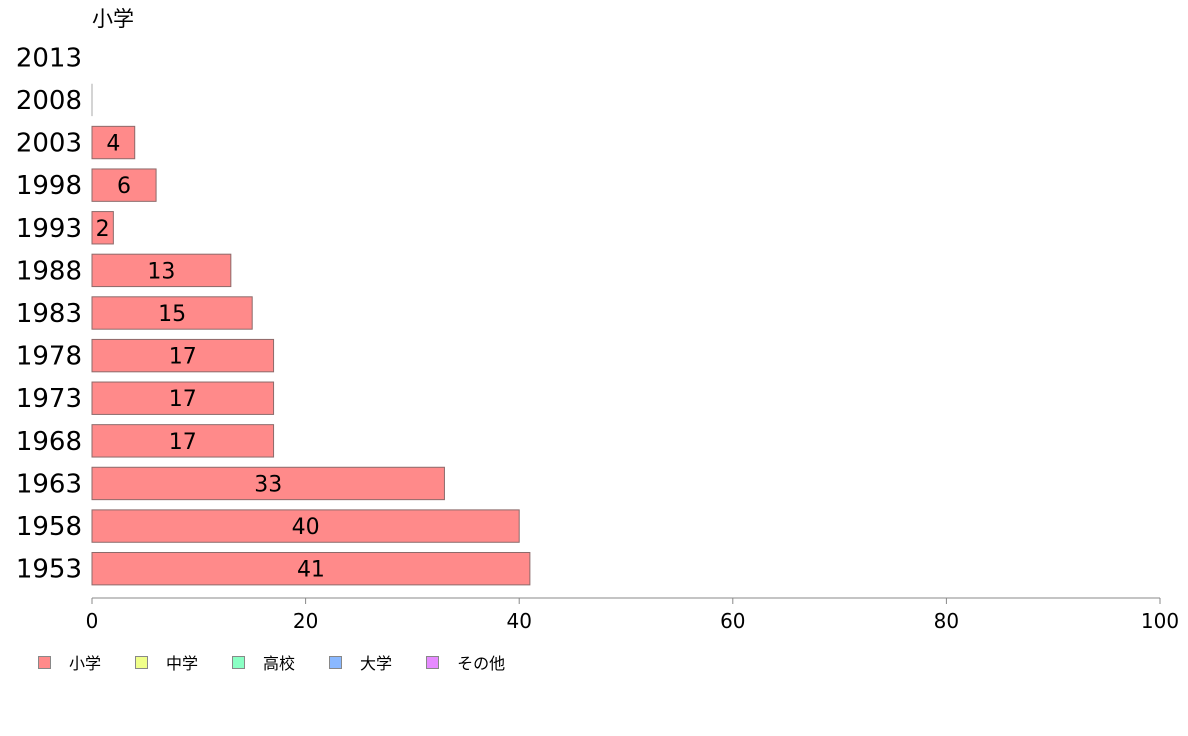  What do you see at coordinates (49, 186) in the screenshot?
I see `category-label: 1998` at bounding box center [49, 186].